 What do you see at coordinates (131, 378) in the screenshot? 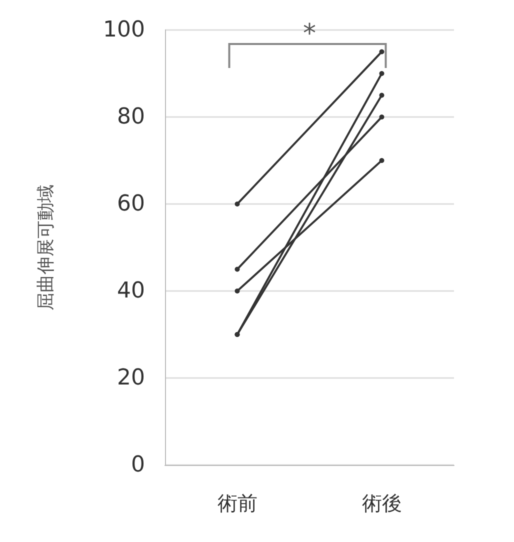
I see `y-tick-label: 20` at bounding box center [131, 378].